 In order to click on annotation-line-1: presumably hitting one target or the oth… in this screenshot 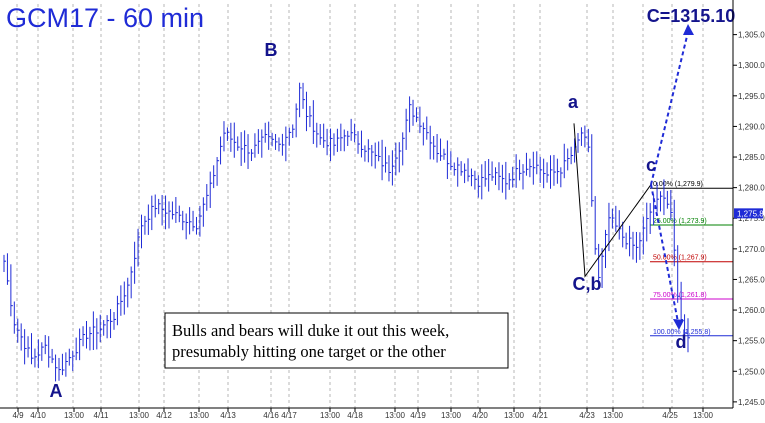, I will do `click(309, 351)`.